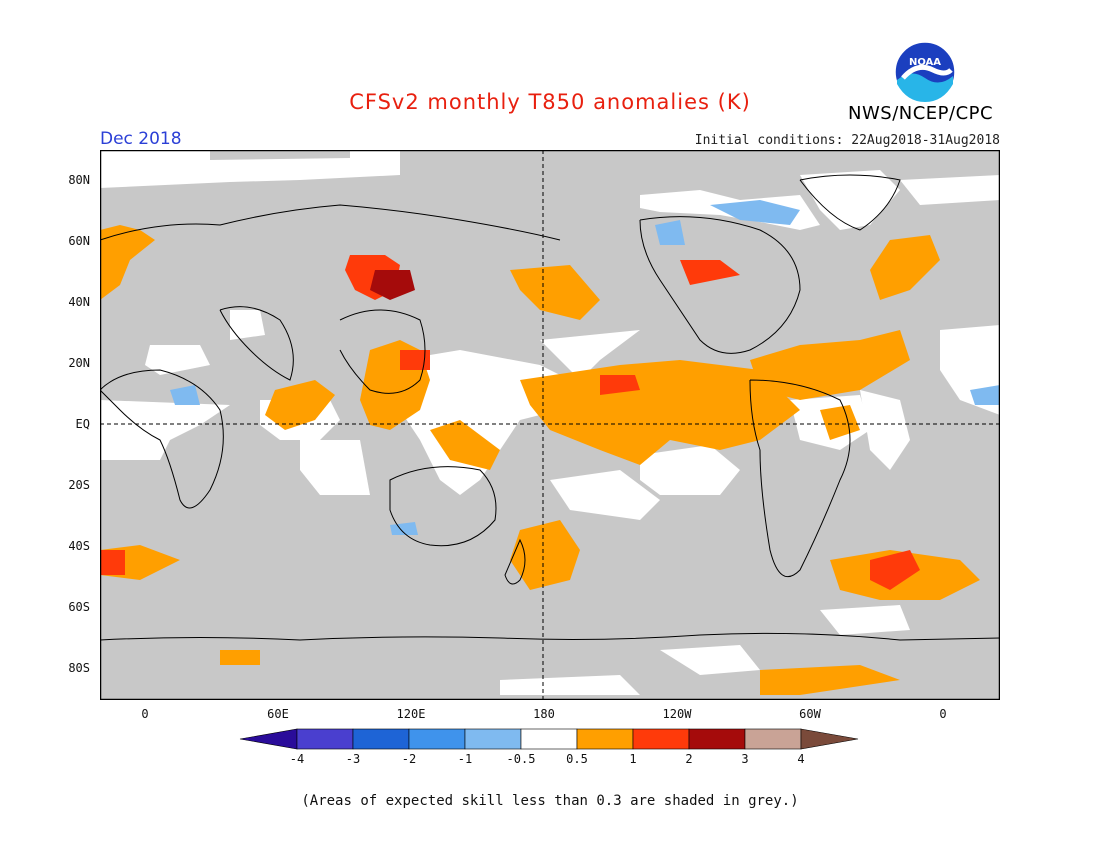 The height and width of the screenshot is (850, 1100). What do you see at coordinates (801, 759) in the screenshot?
I see `colorbar-label: 4` at bounding box center [801, 759].